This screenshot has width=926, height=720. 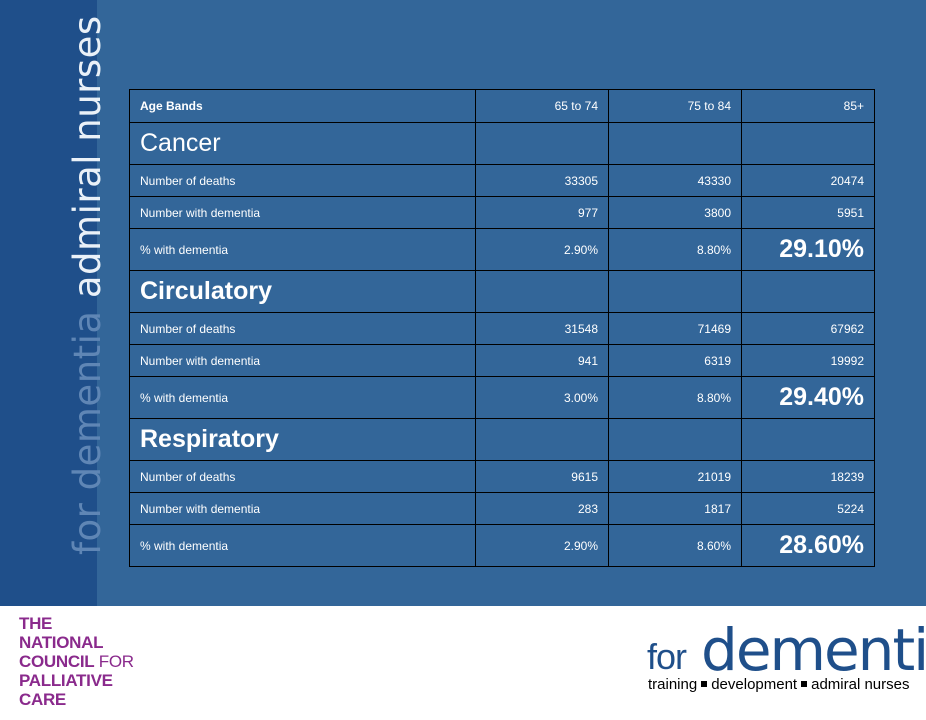 I want to click on table-row: % with dementia 3.00% 8.80% 29.40%, so click(x=502, y=397).